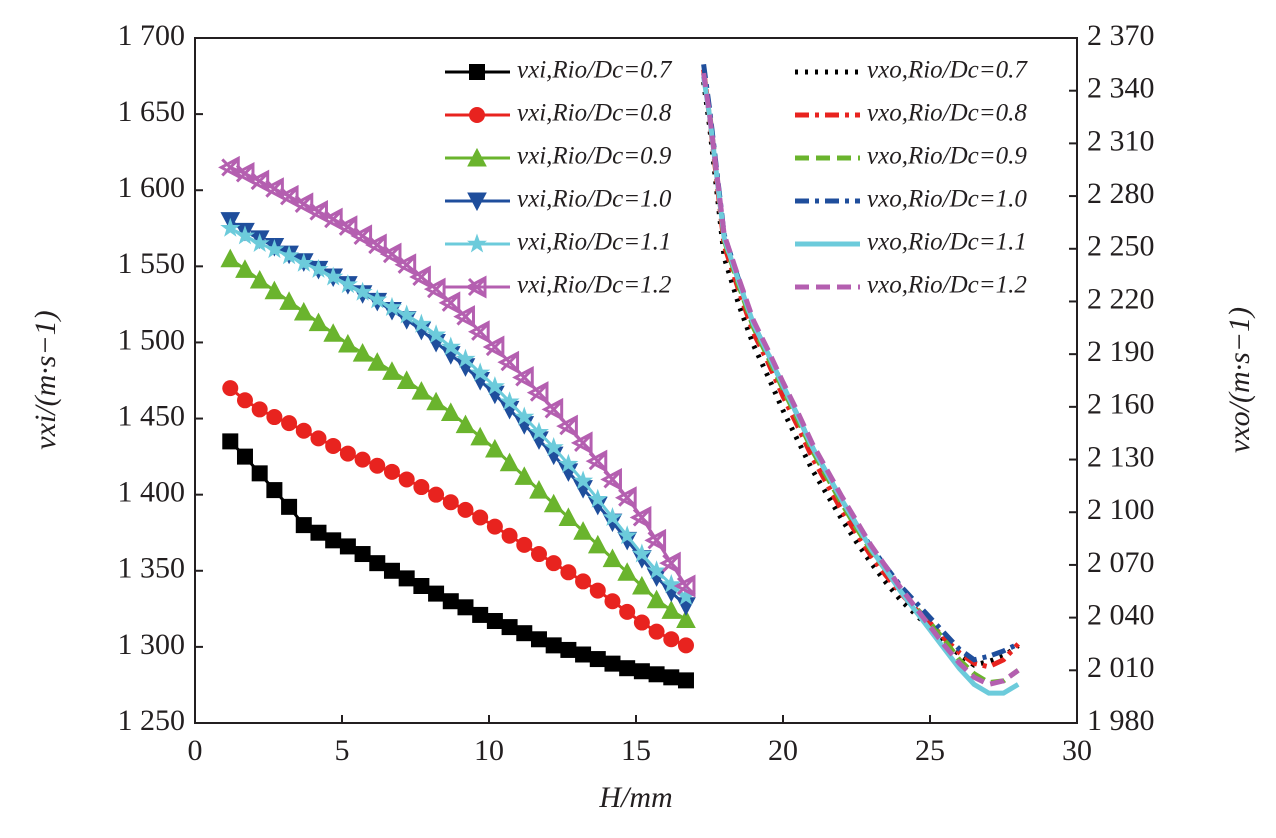  What do you see at coordinates (45, 379) in the screenshot?
I see `y-axis-label: vxi/(m·s−1)` at bounding box center [45, 379].